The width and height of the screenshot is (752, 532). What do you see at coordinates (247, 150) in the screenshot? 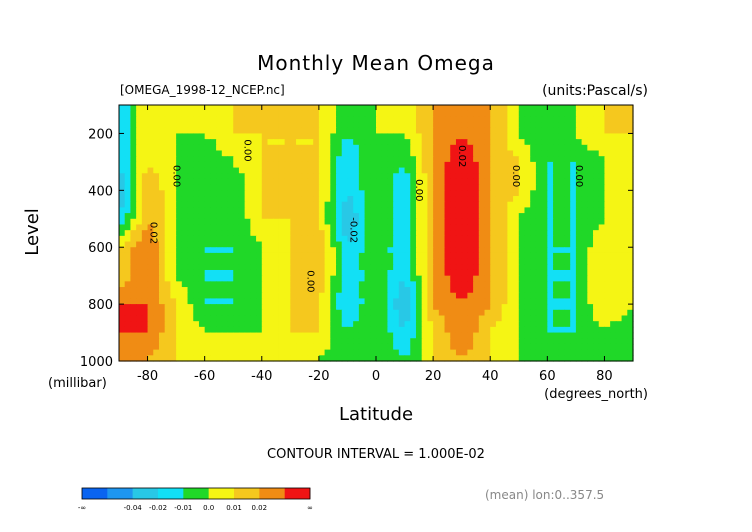
I see `contour-label: 0.00` at bounding box center [247, 150].